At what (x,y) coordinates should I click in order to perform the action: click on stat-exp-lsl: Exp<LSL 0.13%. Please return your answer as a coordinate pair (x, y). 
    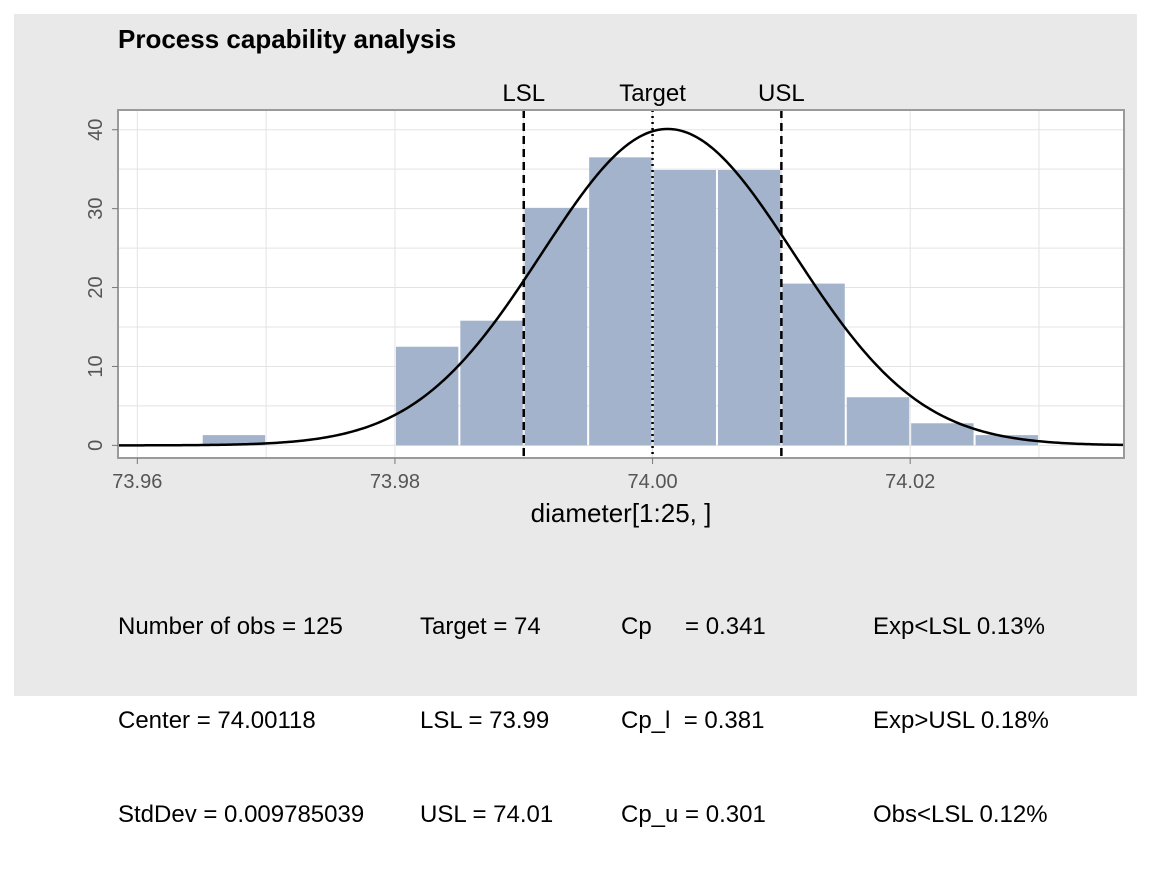
    Looking at the image, I should click on (959, 626).